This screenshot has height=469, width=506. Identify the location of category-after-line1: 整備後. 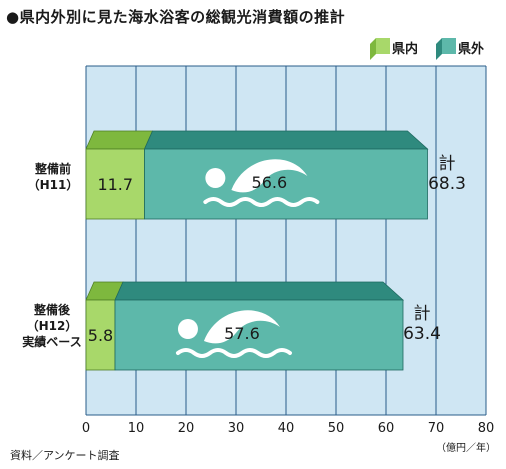
(51, 310).